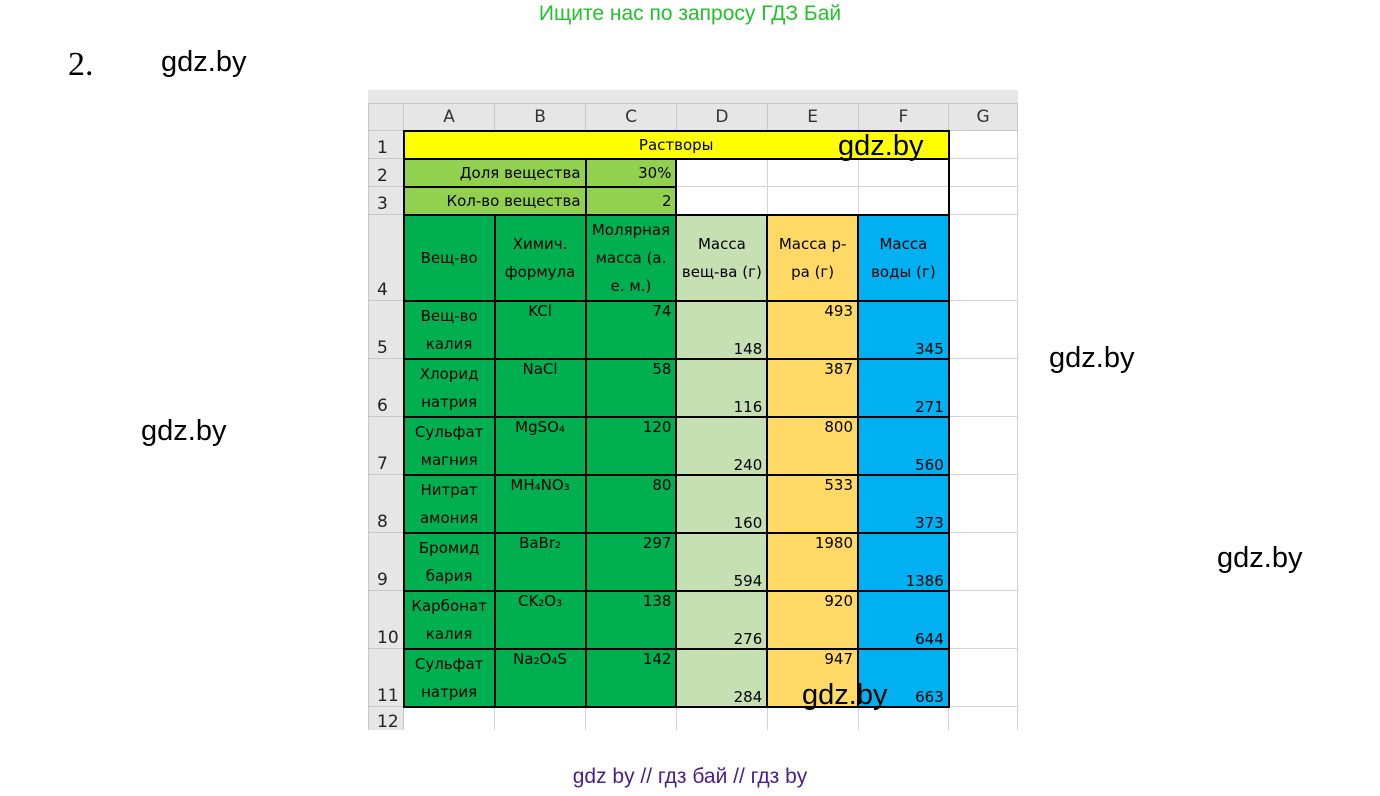 The height and width of the screenshot is (796, 1380). What do you see at coordinates (386, 445) in the screenshot?
I see `row-header: 7` at bounding box center [386, 445].